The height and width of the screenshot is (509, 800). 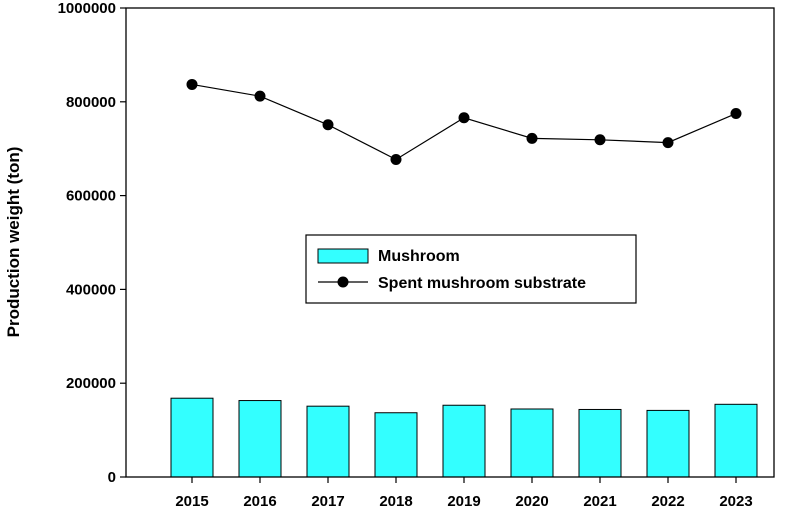 I want to click on legend-marker-sms, so click(x=343, y=282).